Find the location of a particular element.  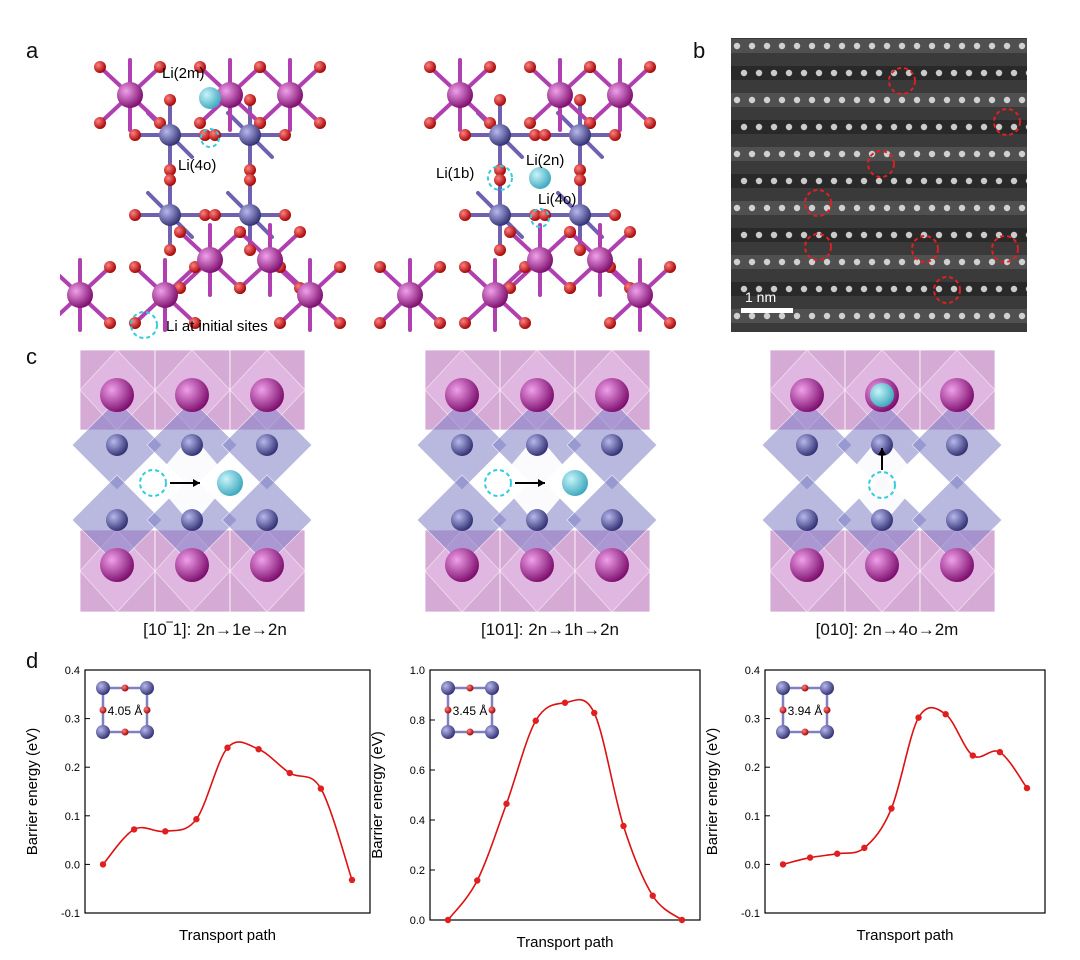

panel-c-letter: c is located at coordinates (31, 356).